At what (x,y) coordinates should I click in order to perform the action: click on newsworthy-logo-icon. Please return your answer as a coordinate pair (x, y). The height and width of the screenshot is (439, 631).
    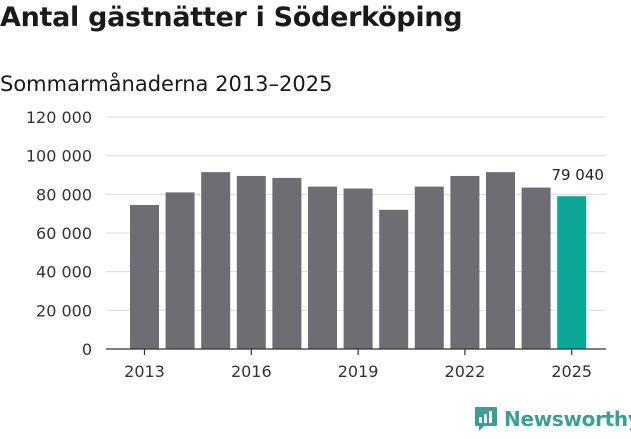
    Looking at the image, I should click on (486, 419).